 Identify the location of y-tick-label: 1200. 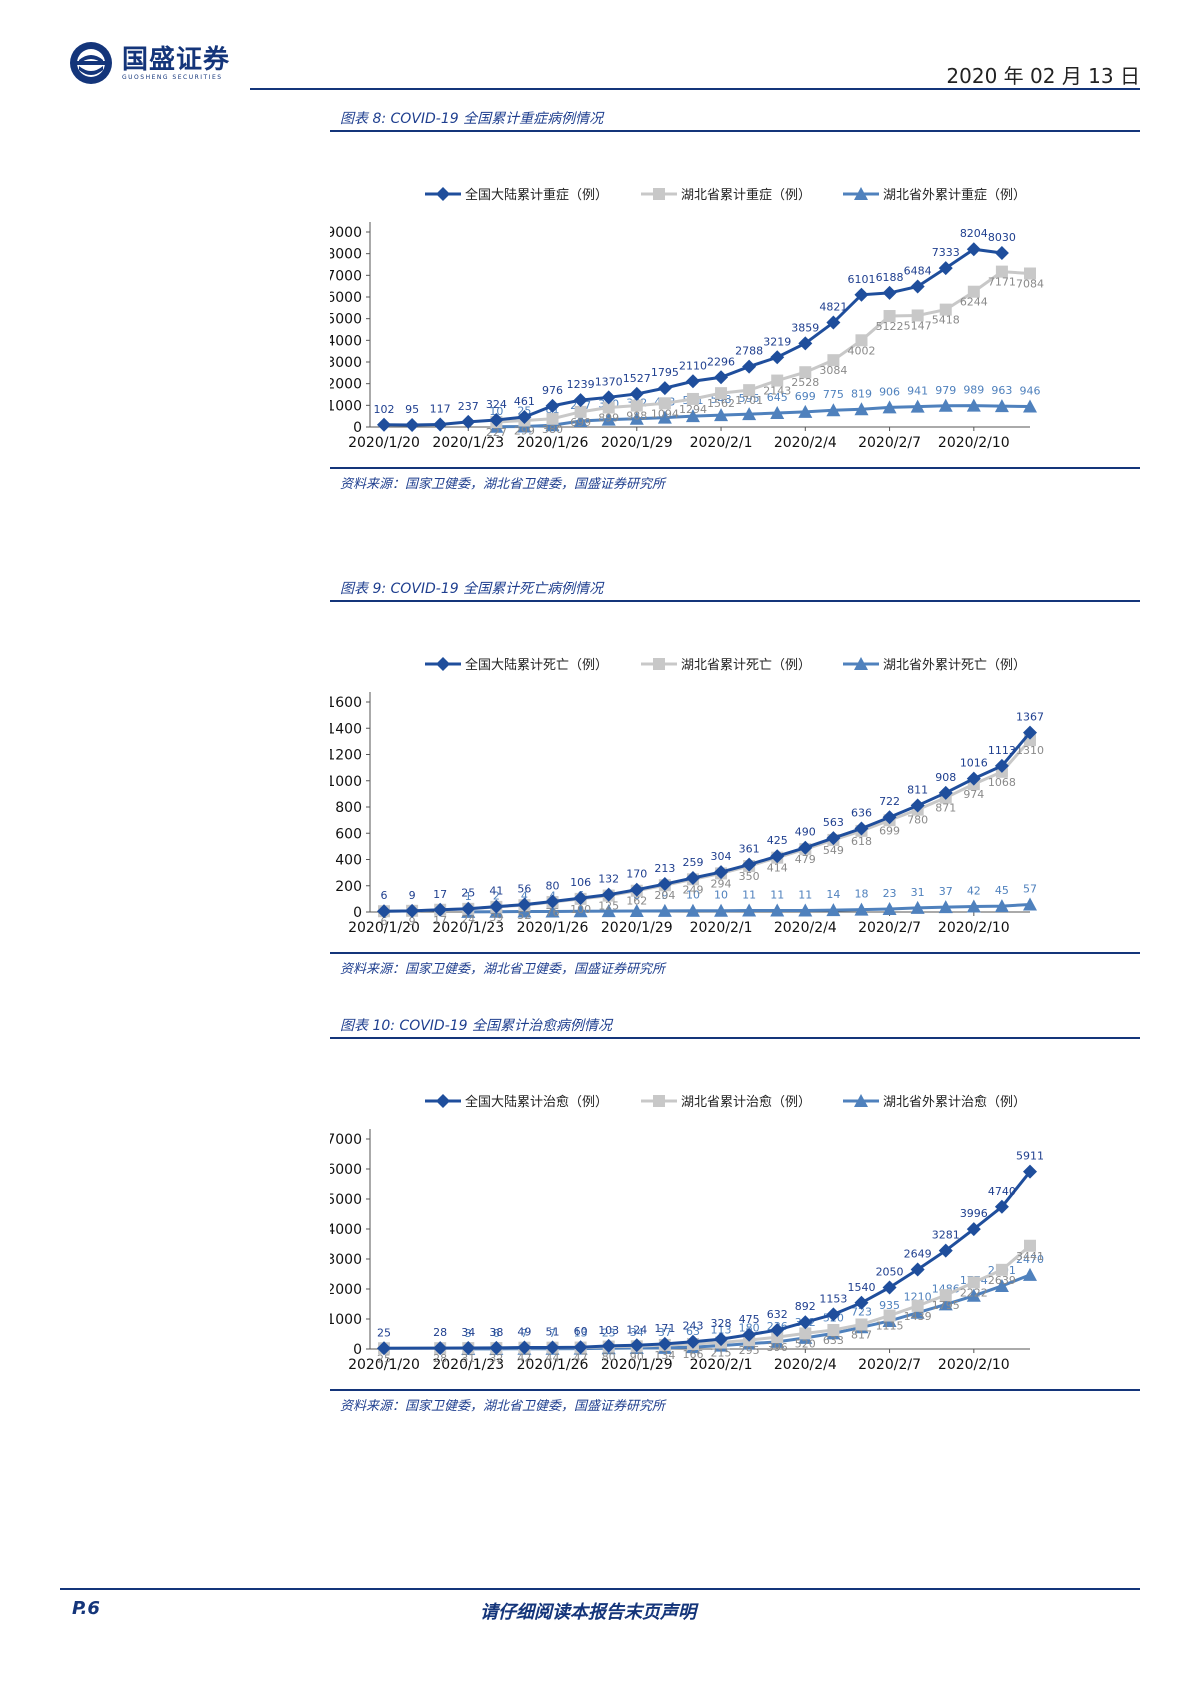
(346, 756).